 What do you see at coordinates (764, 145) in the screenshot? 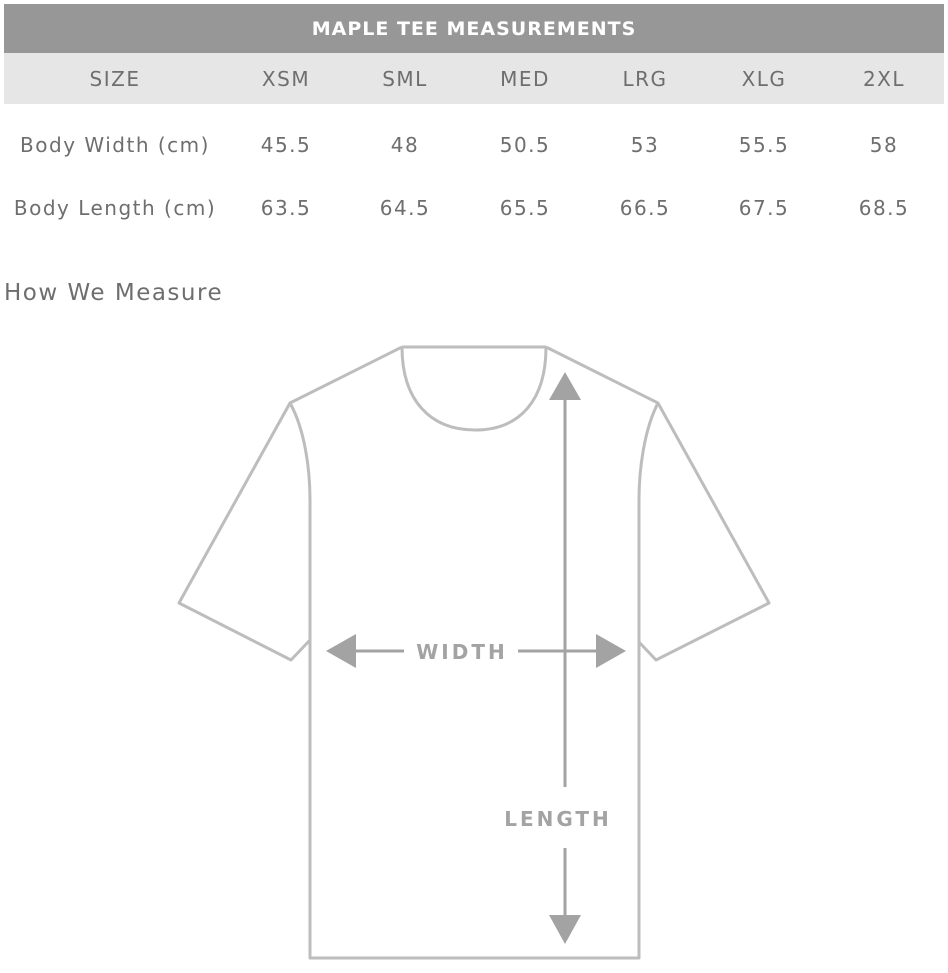
I see `cell-value: 55.5` at bounding box center [764, 145].